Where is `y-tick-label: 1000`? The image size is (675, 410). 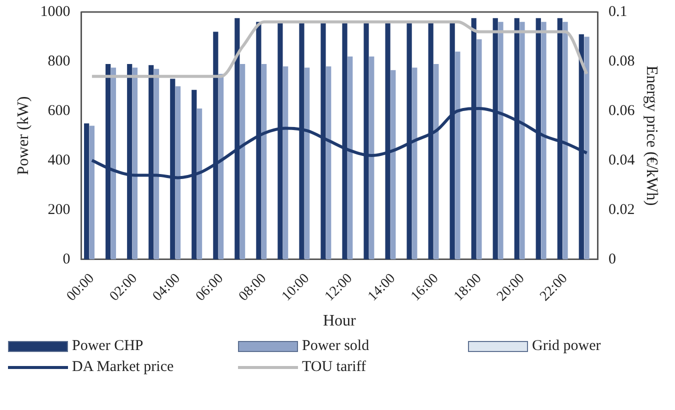 y-tick-label: 1000 is located at coordinates (55, 12).